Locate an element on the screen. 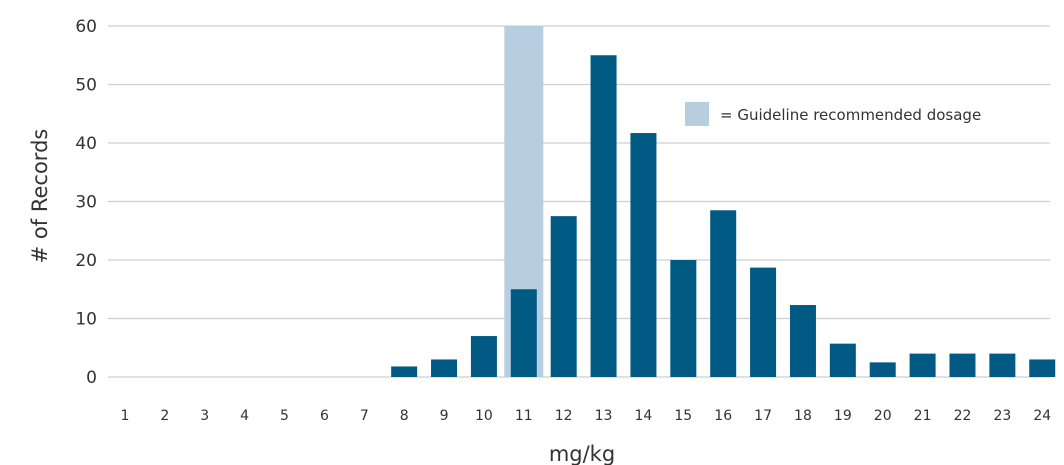 The image size is (1064, 465). y-tick-label-30: 30 is located at coordinates (86, 203).